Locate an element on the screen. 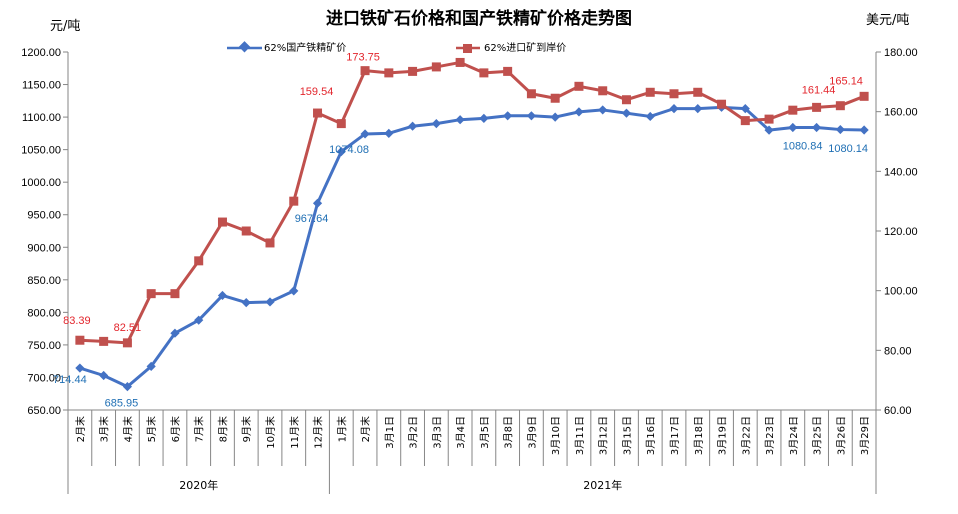  y-left-tick-label: 900.00 is located at coordinates (44, 248).